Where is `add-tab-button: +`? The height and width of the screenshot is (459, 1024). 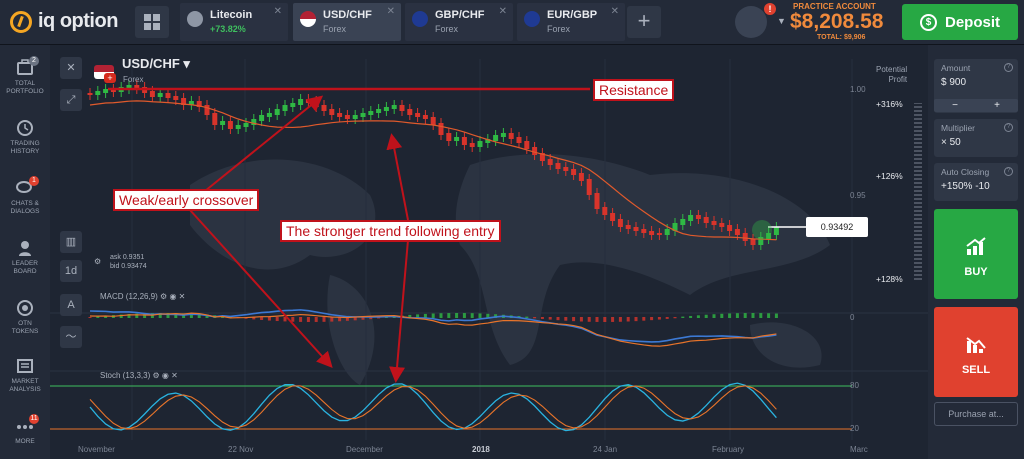 add-tab-button: + is located at coordinates (644, 22).